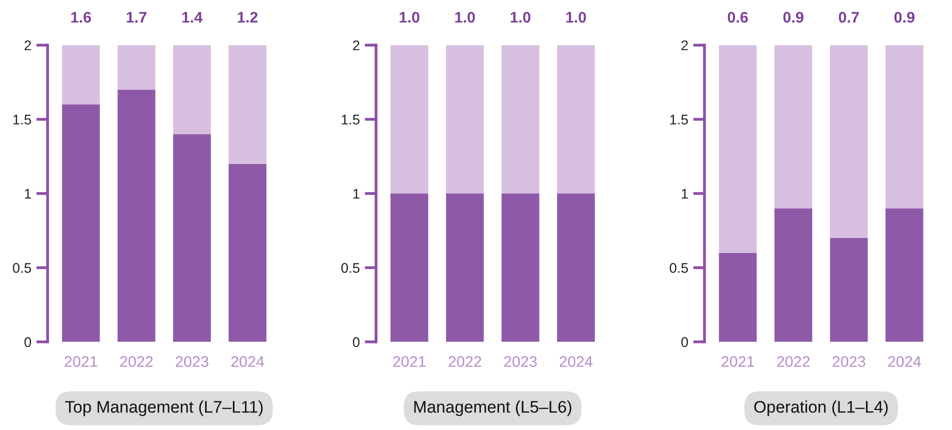  What do you see at coordinates (493, 408) in the screenshot?
I see `x-axis-title: Management (L5–L6)` at bounding box center [493, 408].